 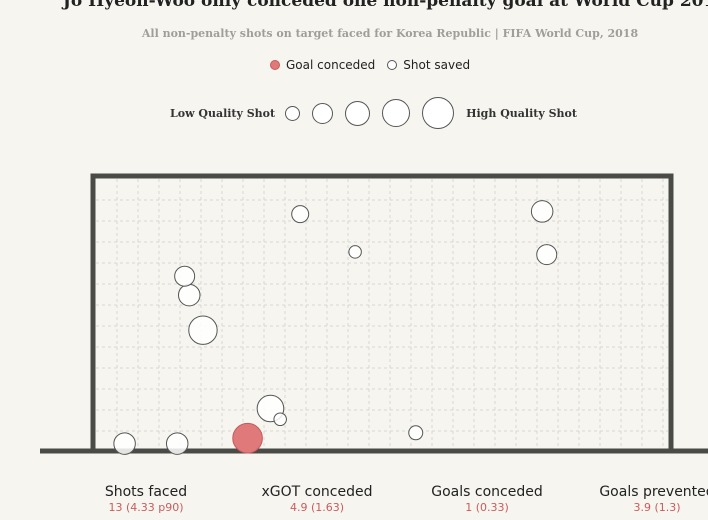 What do you see at coordinates (317, 492) in the screenshot?
I see `stat-label: xGOT conceded` at bounding box center [317, 492].